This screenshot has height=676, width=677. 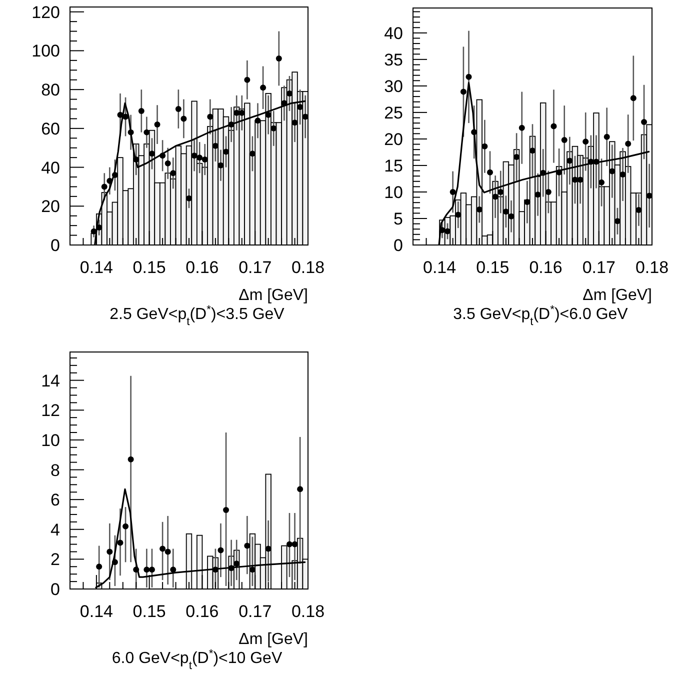 What do you see at coordinates (398, 218) in the screenshot?
I see `y-tick-label: 5` at bounding box center [398, 218].